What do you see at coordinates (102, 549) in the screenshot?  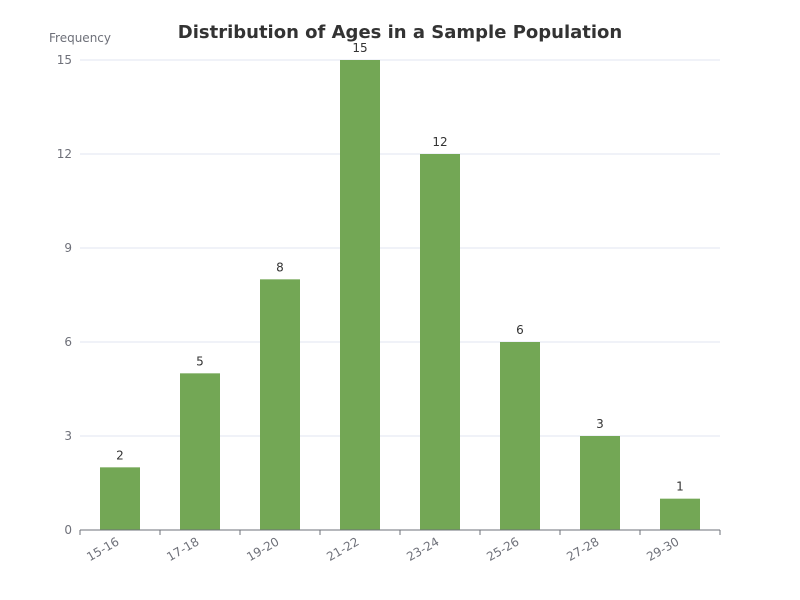 I see `x-tick-label: 15-16` at bounding box center [102, 549].